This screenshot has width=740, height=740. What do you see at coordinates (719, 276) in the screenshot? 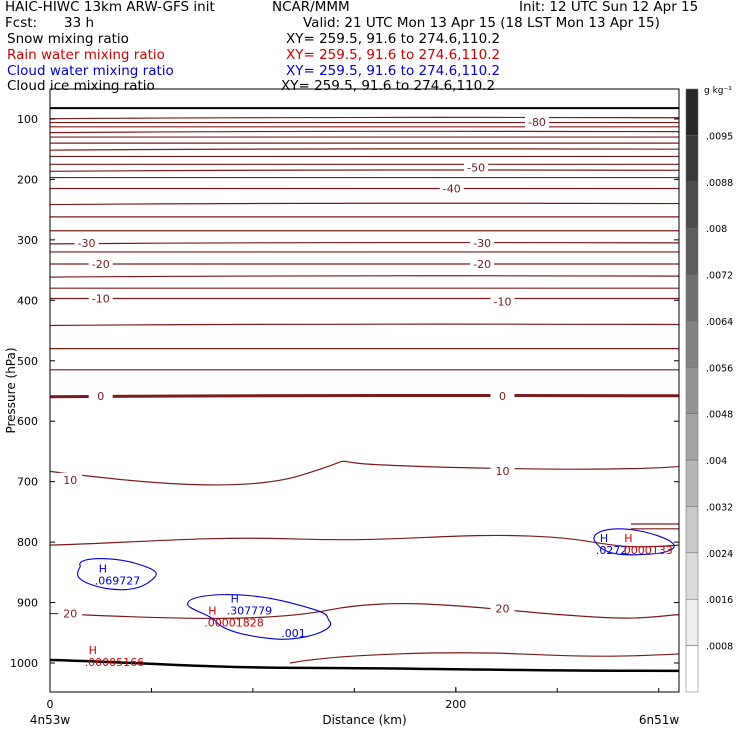
I see `colorbar-tick-label: .0072` at bounding box center [719, 276].